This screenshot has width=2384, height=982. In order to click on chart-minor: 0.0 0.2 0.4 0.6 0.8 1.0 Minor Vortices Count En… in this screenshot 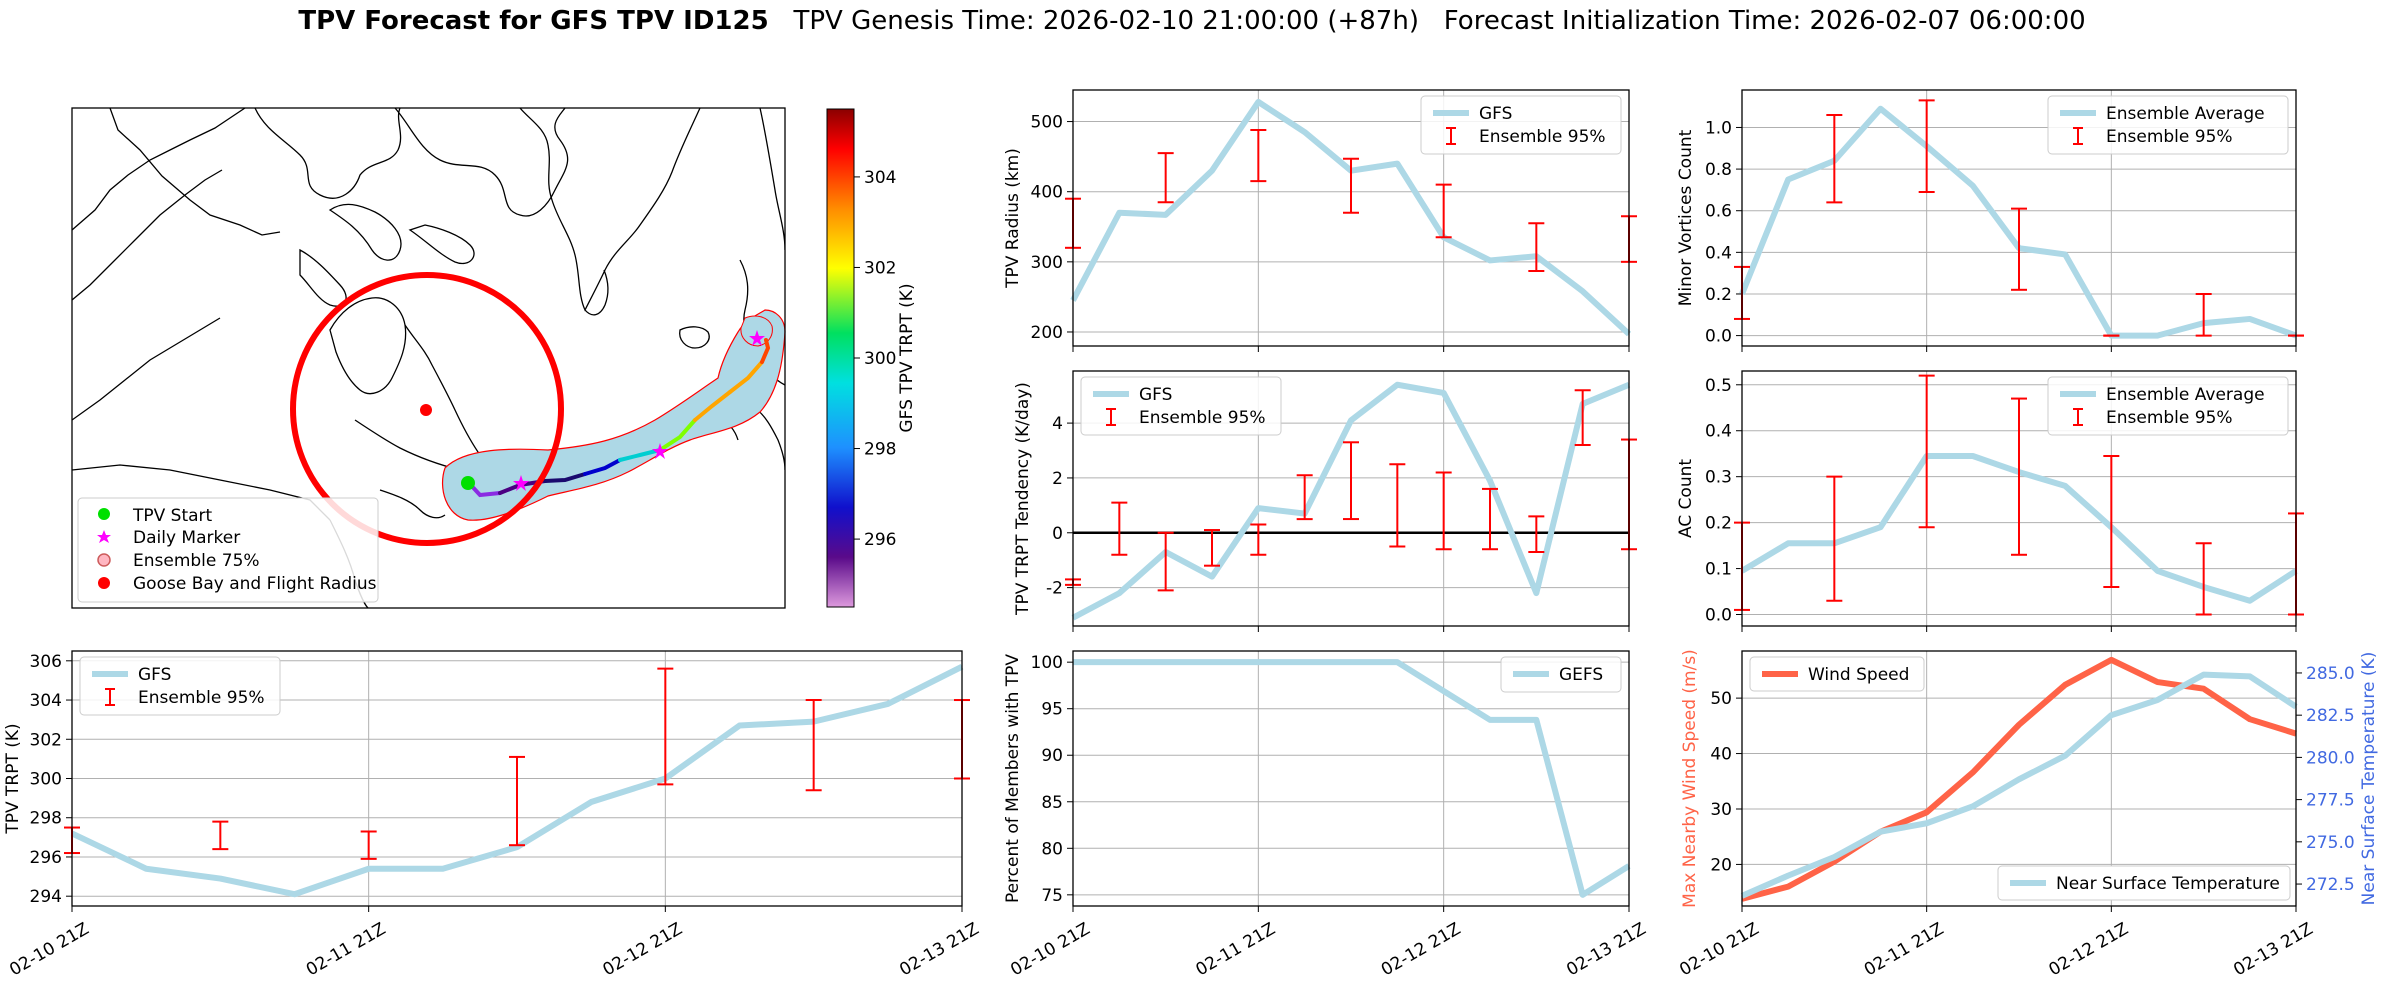, I will do `click(1990, 220)`.